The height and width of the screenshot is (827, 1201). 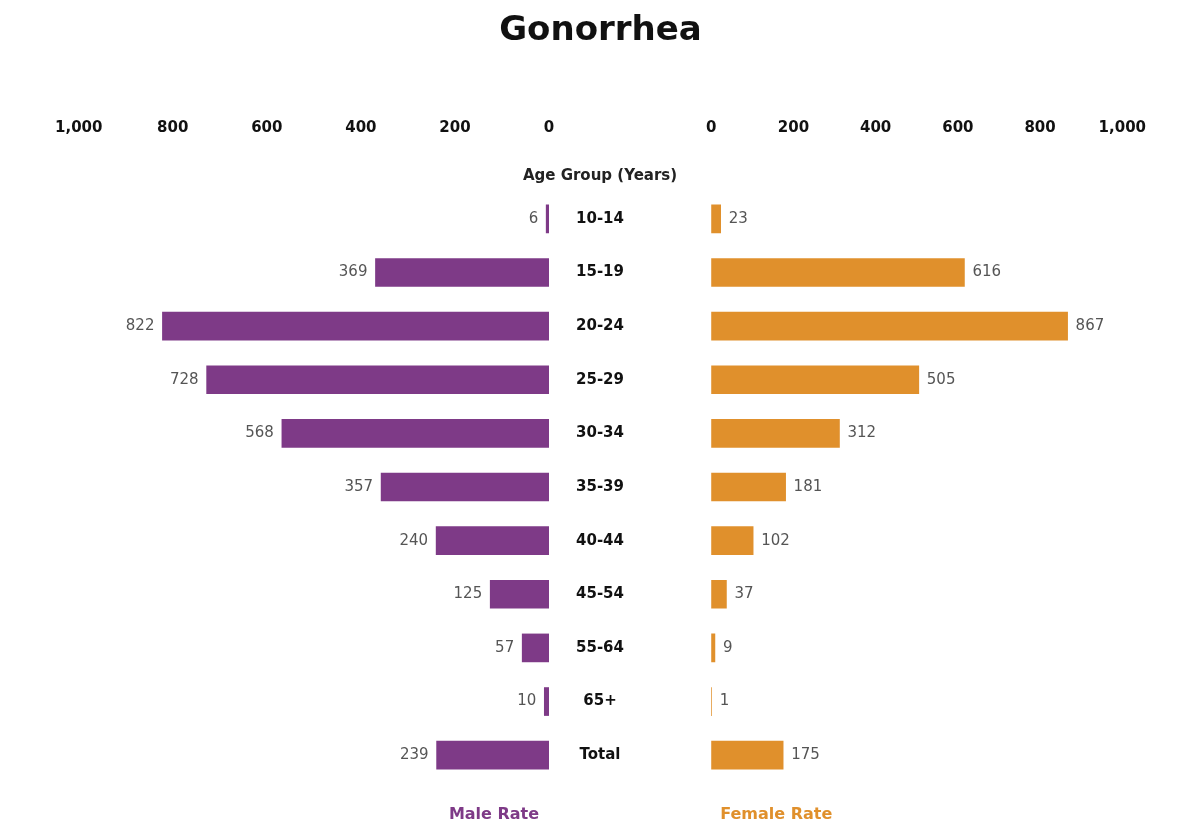 What do you see at coordinates (184, 378) in the screenshot?
I see `data-label: 728` at bounding box center [184, 378].